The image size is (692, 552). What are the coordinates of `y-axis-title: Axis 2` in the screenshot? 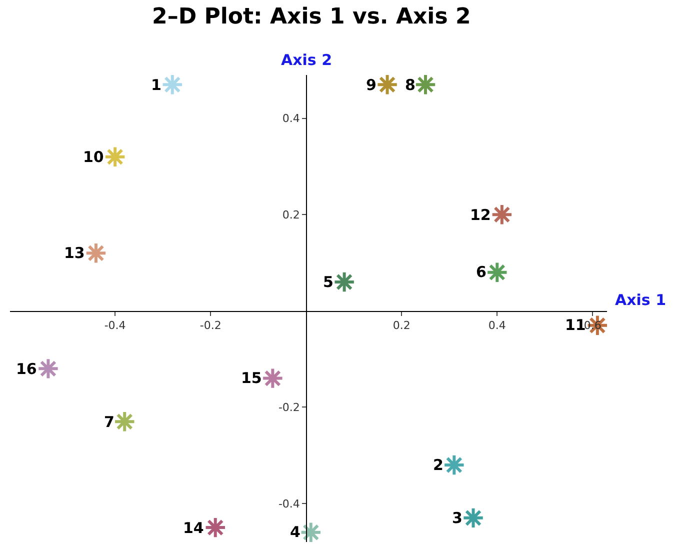 It's located at (306, 60).